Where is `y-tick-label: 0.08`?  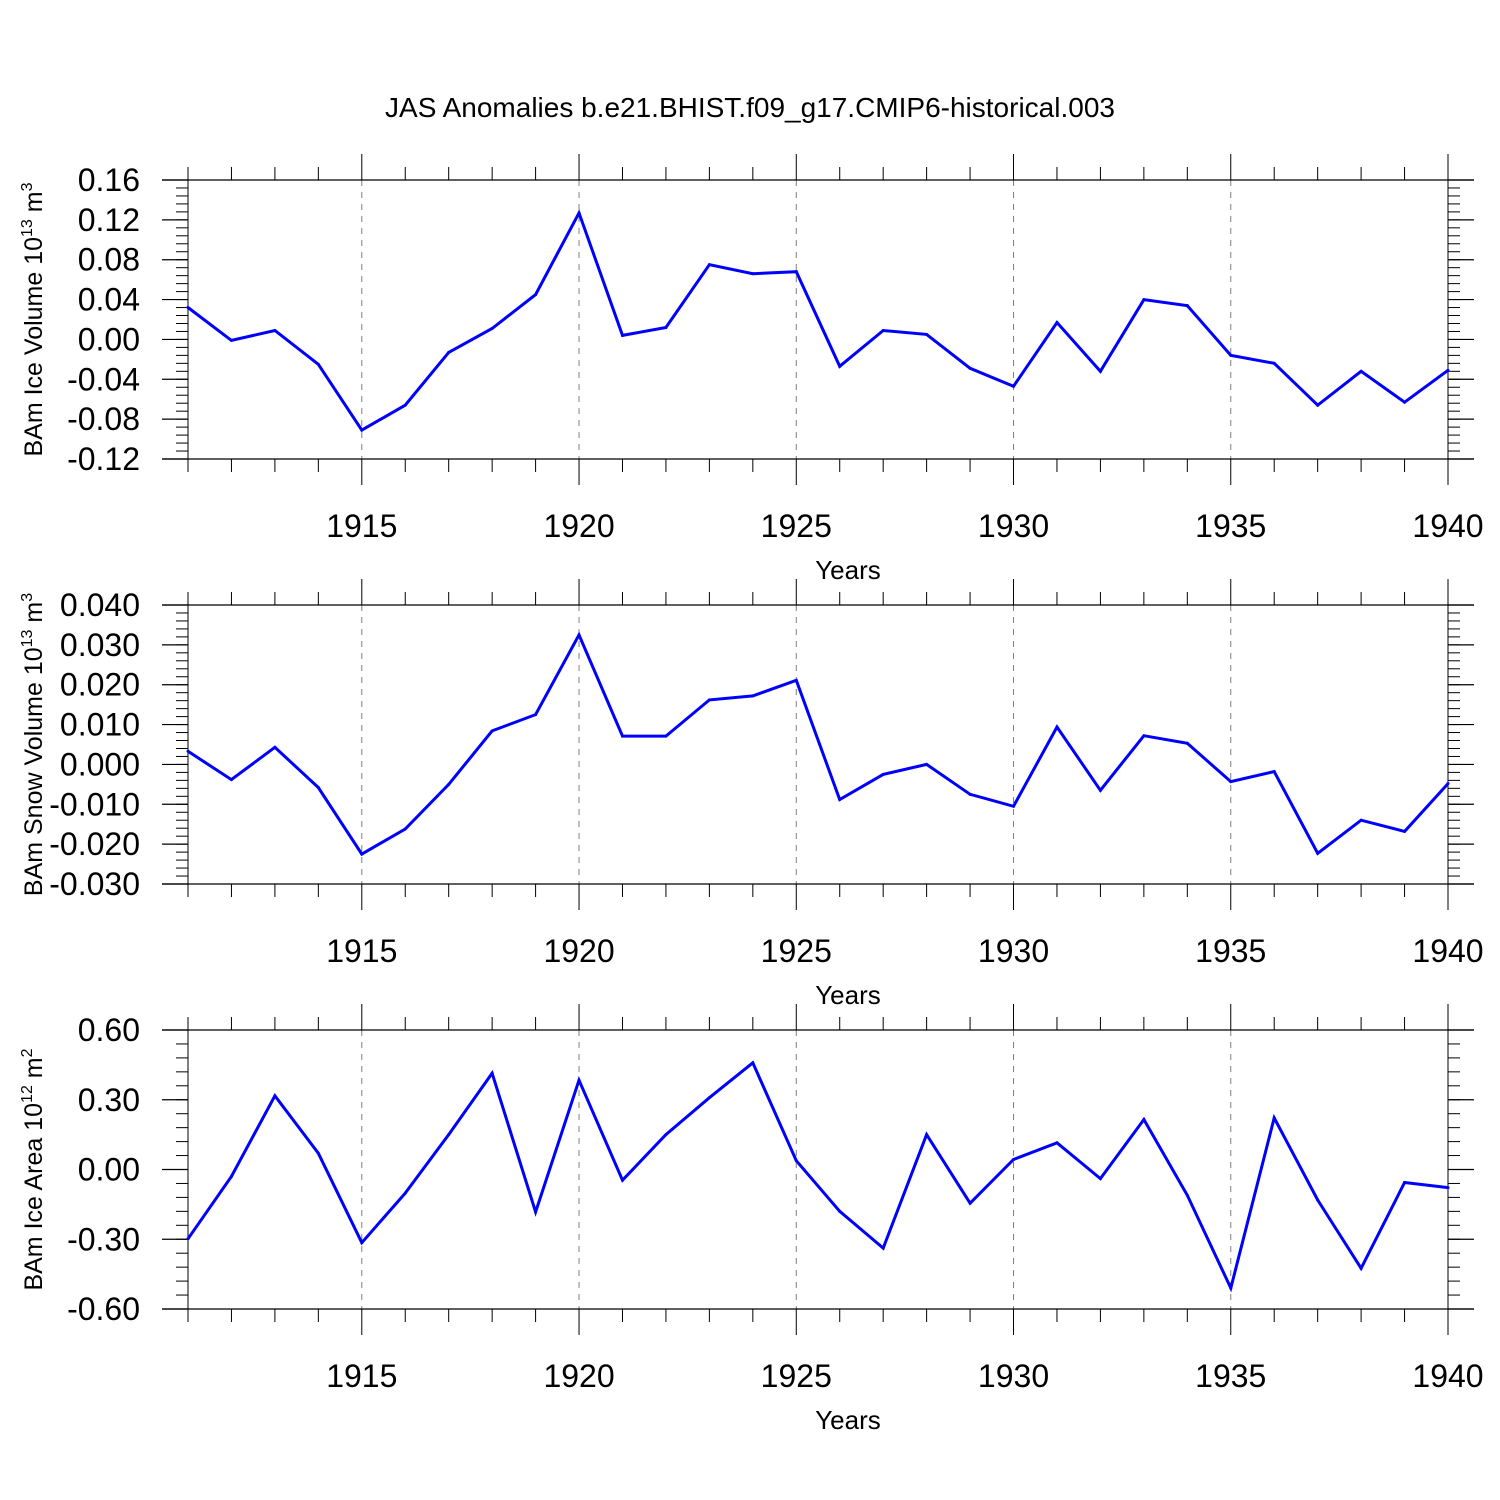
y-tick-label: 0.08 is located at coordinates (109, 260).